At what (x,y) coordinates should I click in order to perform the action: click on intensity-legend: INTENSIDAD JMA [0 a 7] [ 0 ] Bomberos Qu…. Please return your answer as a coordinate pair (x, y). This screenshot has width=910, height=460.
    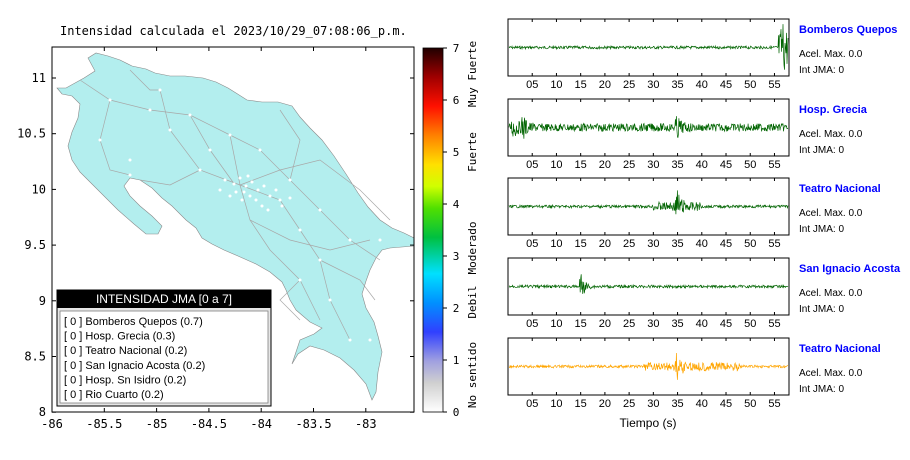
    Looking at the image, I should click on (164, 348).